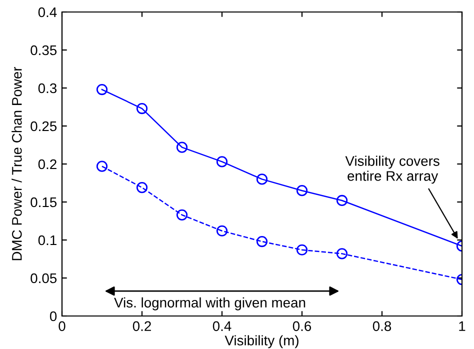 The image size is (474, 349). What do you see at coordinates (222, 326) in the screenshot?
I see `x-tick-label: 0.4` at bounding box center [222, 326].